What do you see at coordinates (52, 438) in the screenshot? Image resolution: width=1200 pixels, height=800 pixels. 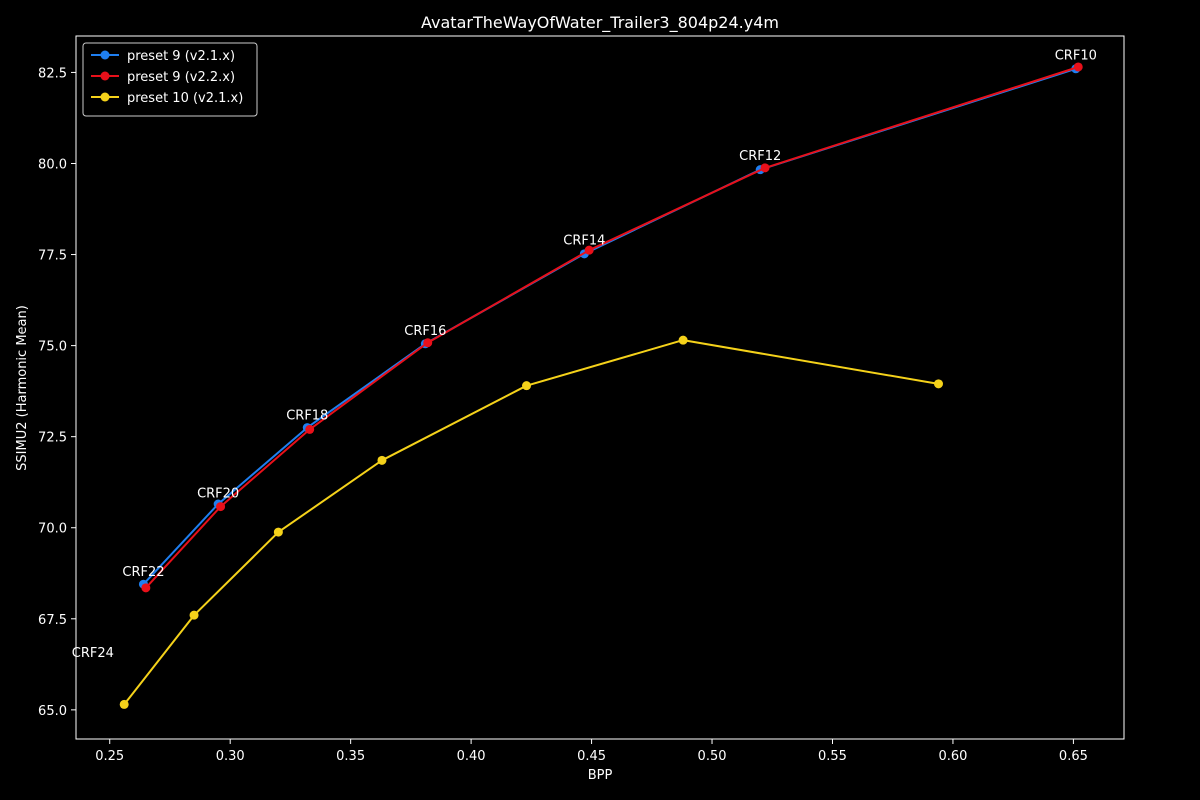 I see `y-tick-label: 72.5` at bounding box center [52, 438].